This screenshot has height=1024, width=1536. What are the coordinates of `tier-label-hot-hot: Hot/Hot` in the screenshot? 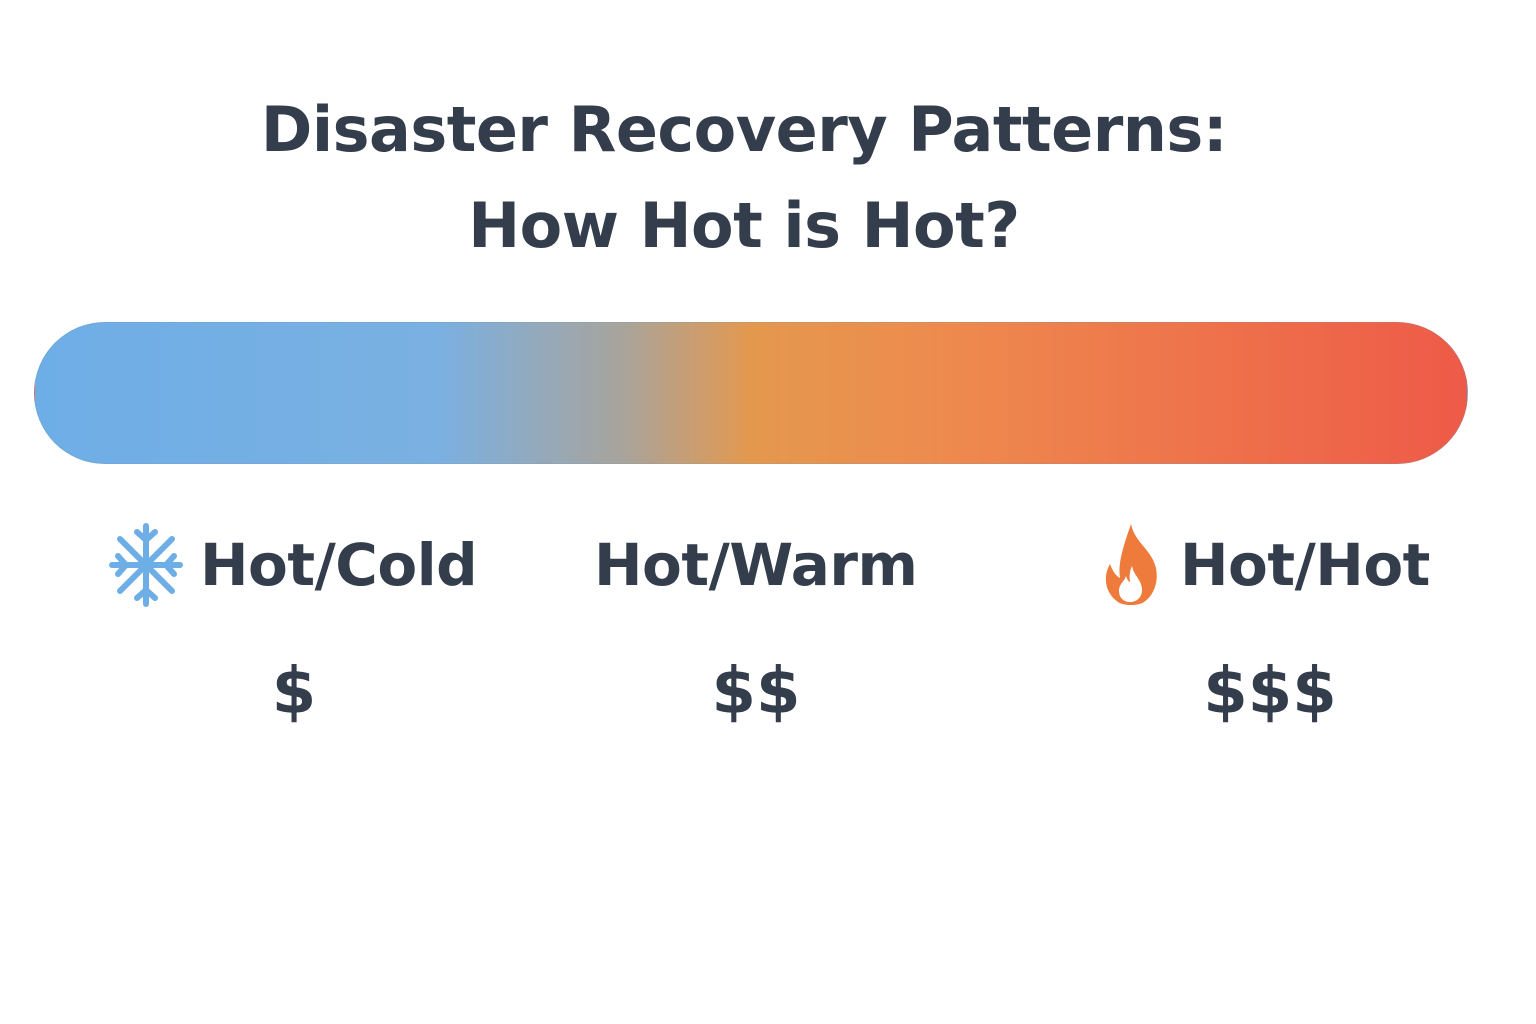 It's located at (1305, 565).